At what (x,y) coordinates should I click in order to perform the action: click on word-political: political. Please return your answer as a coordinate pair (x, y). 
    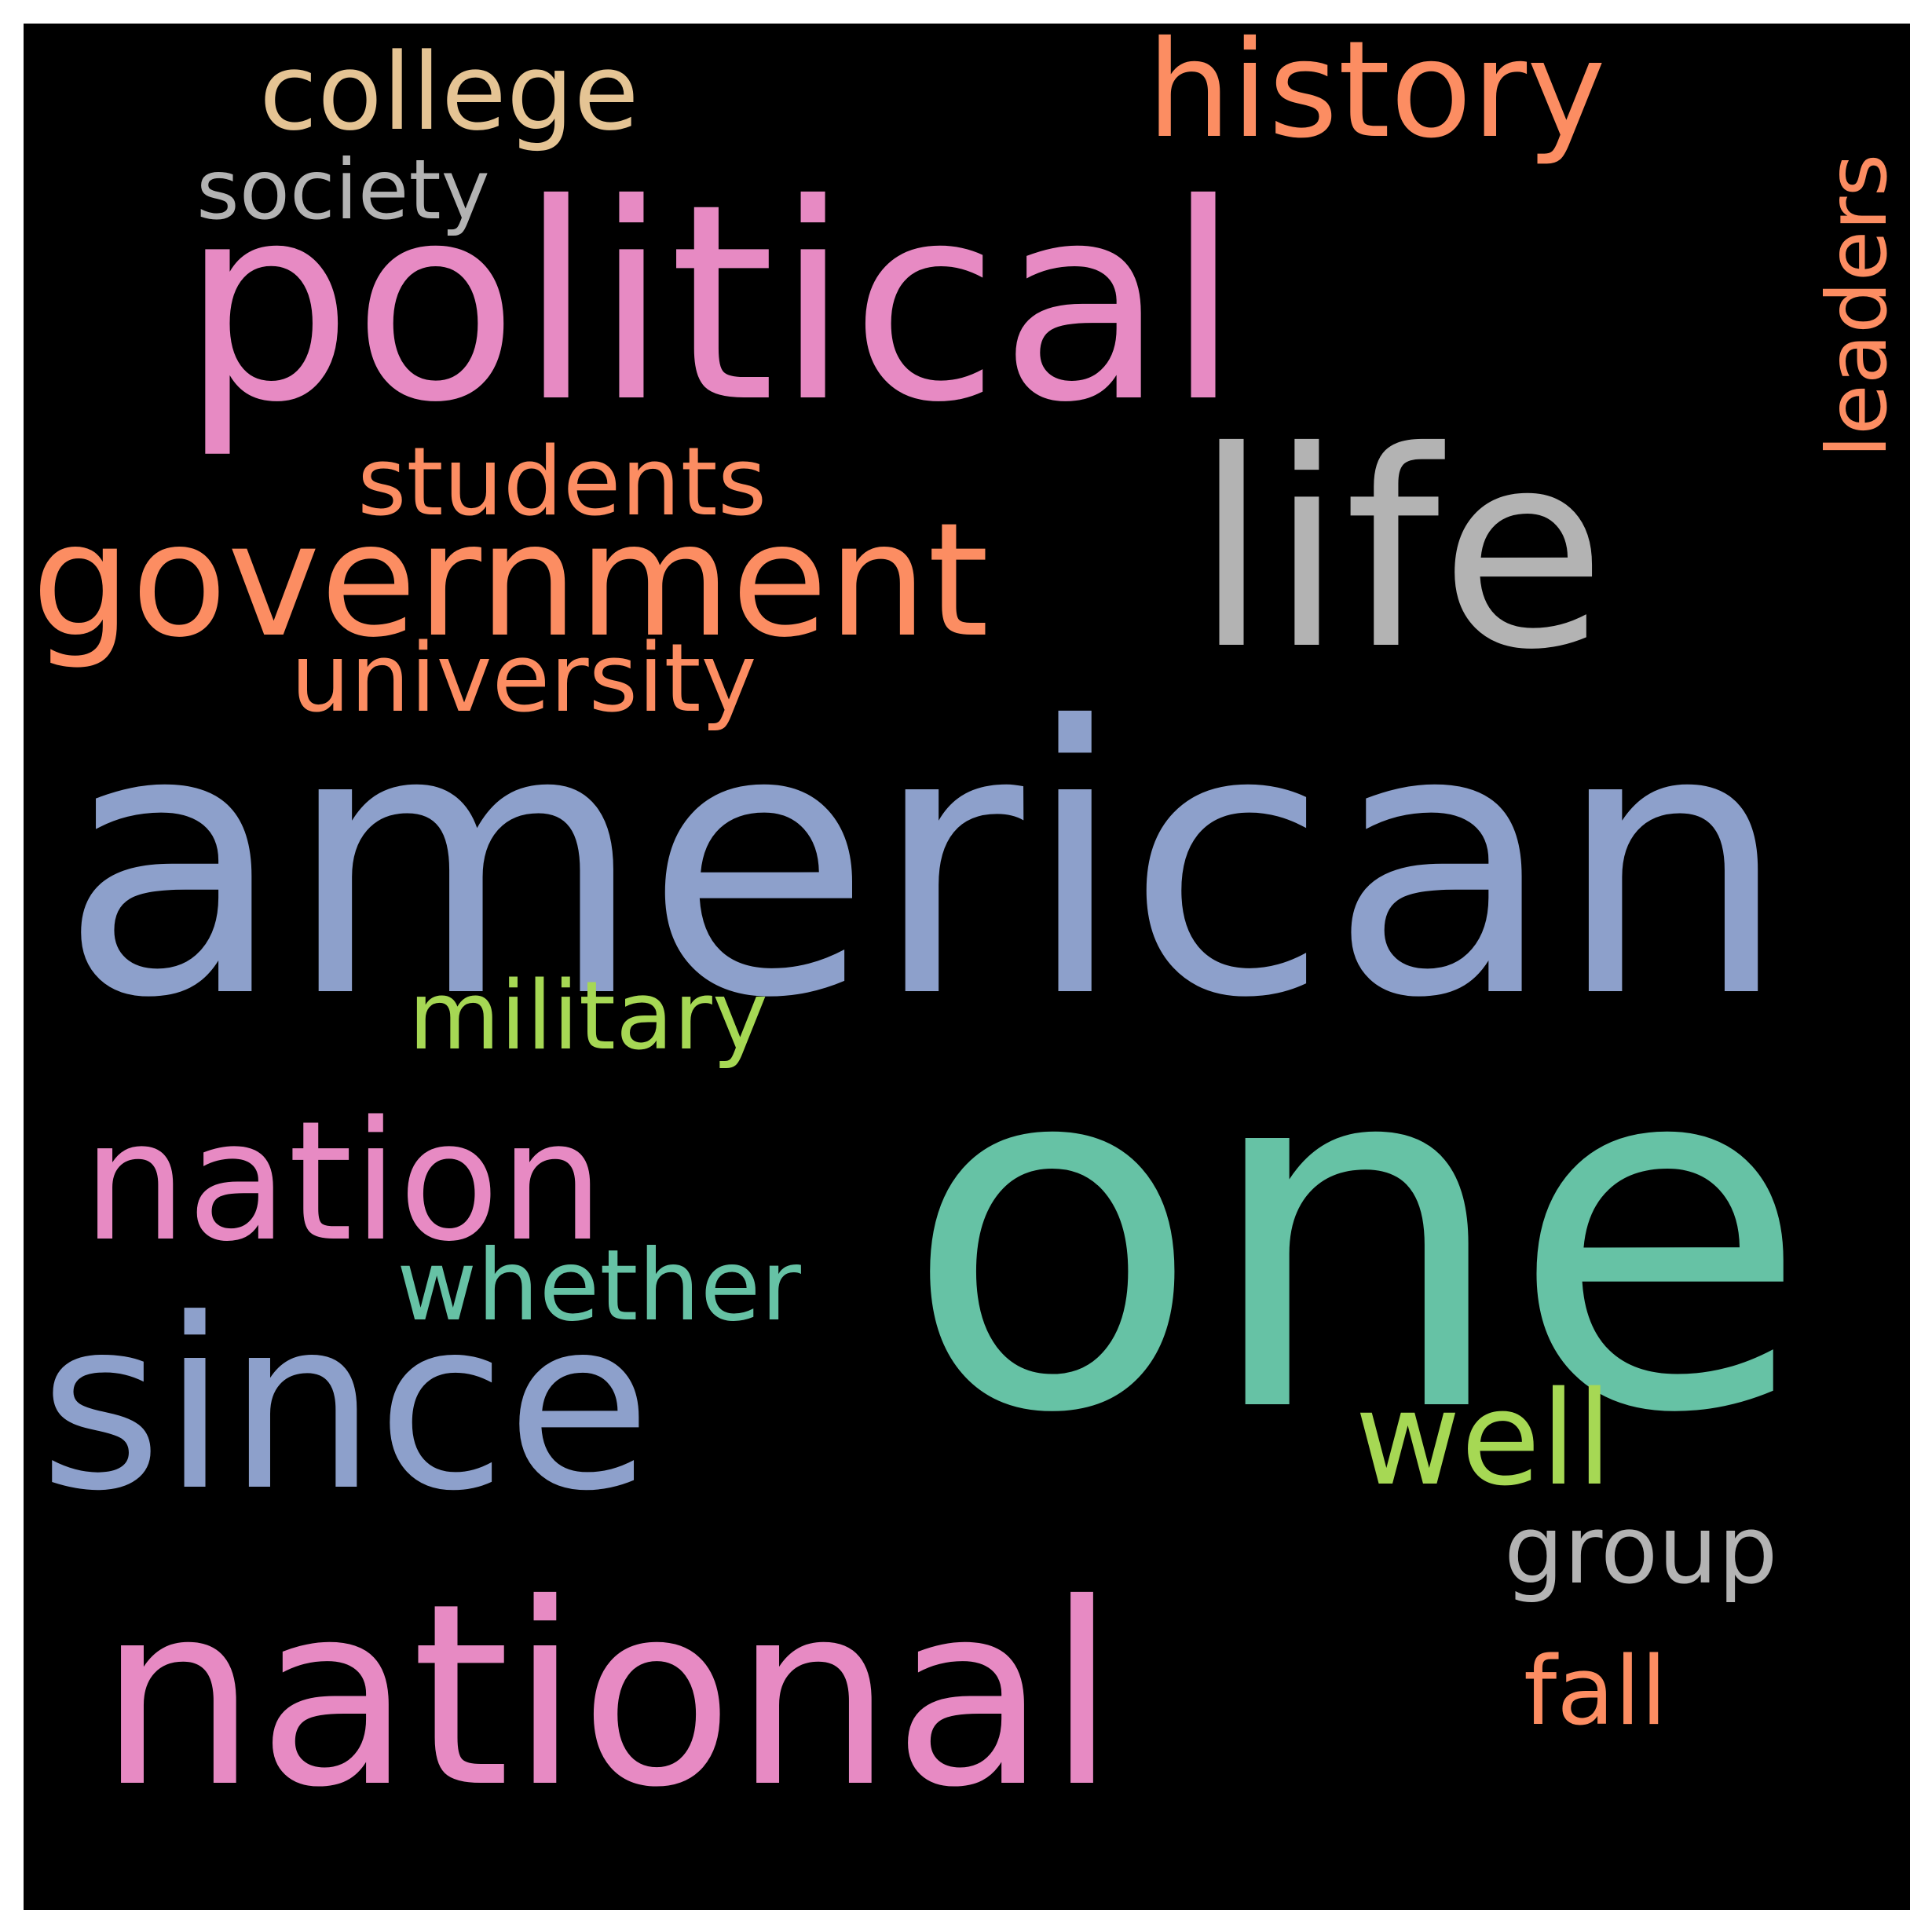
    Looking at the image, I should click on (711, 305).